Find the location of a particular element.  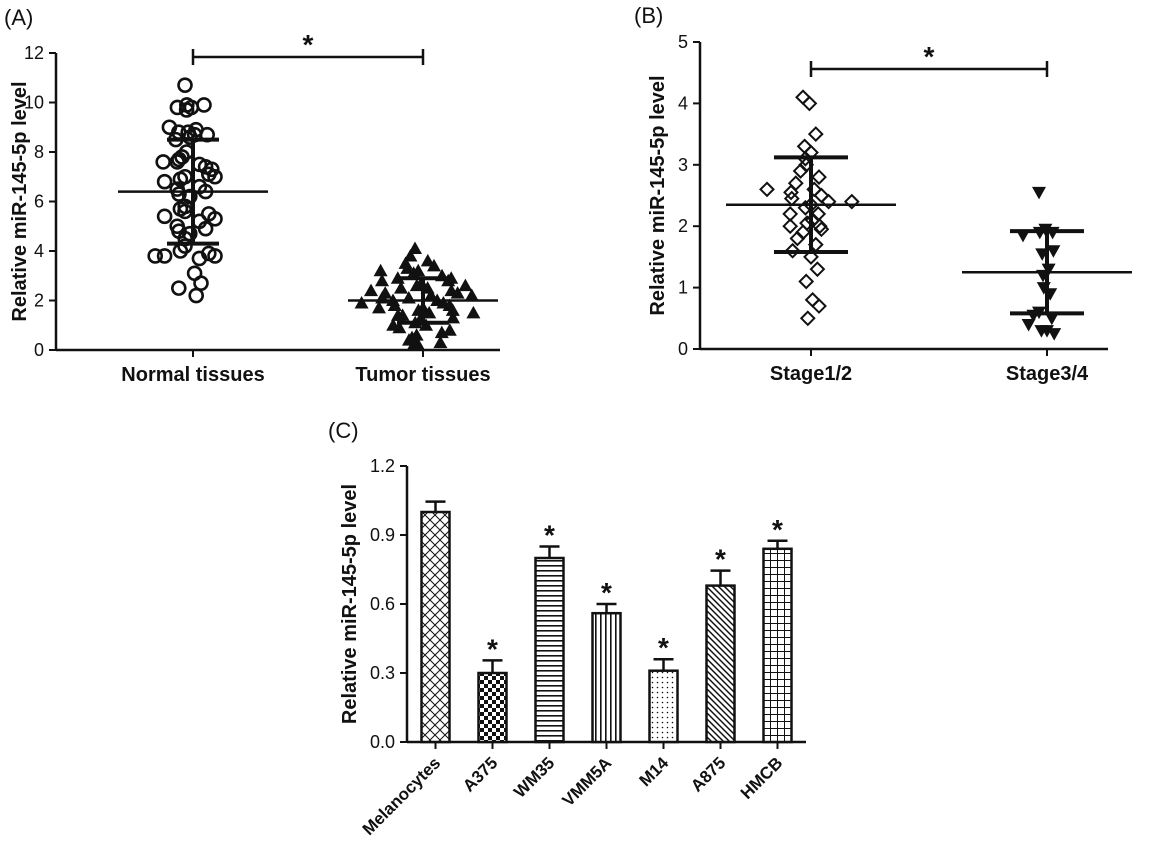

panel-a-significance-label: * is located at coordinates (308, 44).